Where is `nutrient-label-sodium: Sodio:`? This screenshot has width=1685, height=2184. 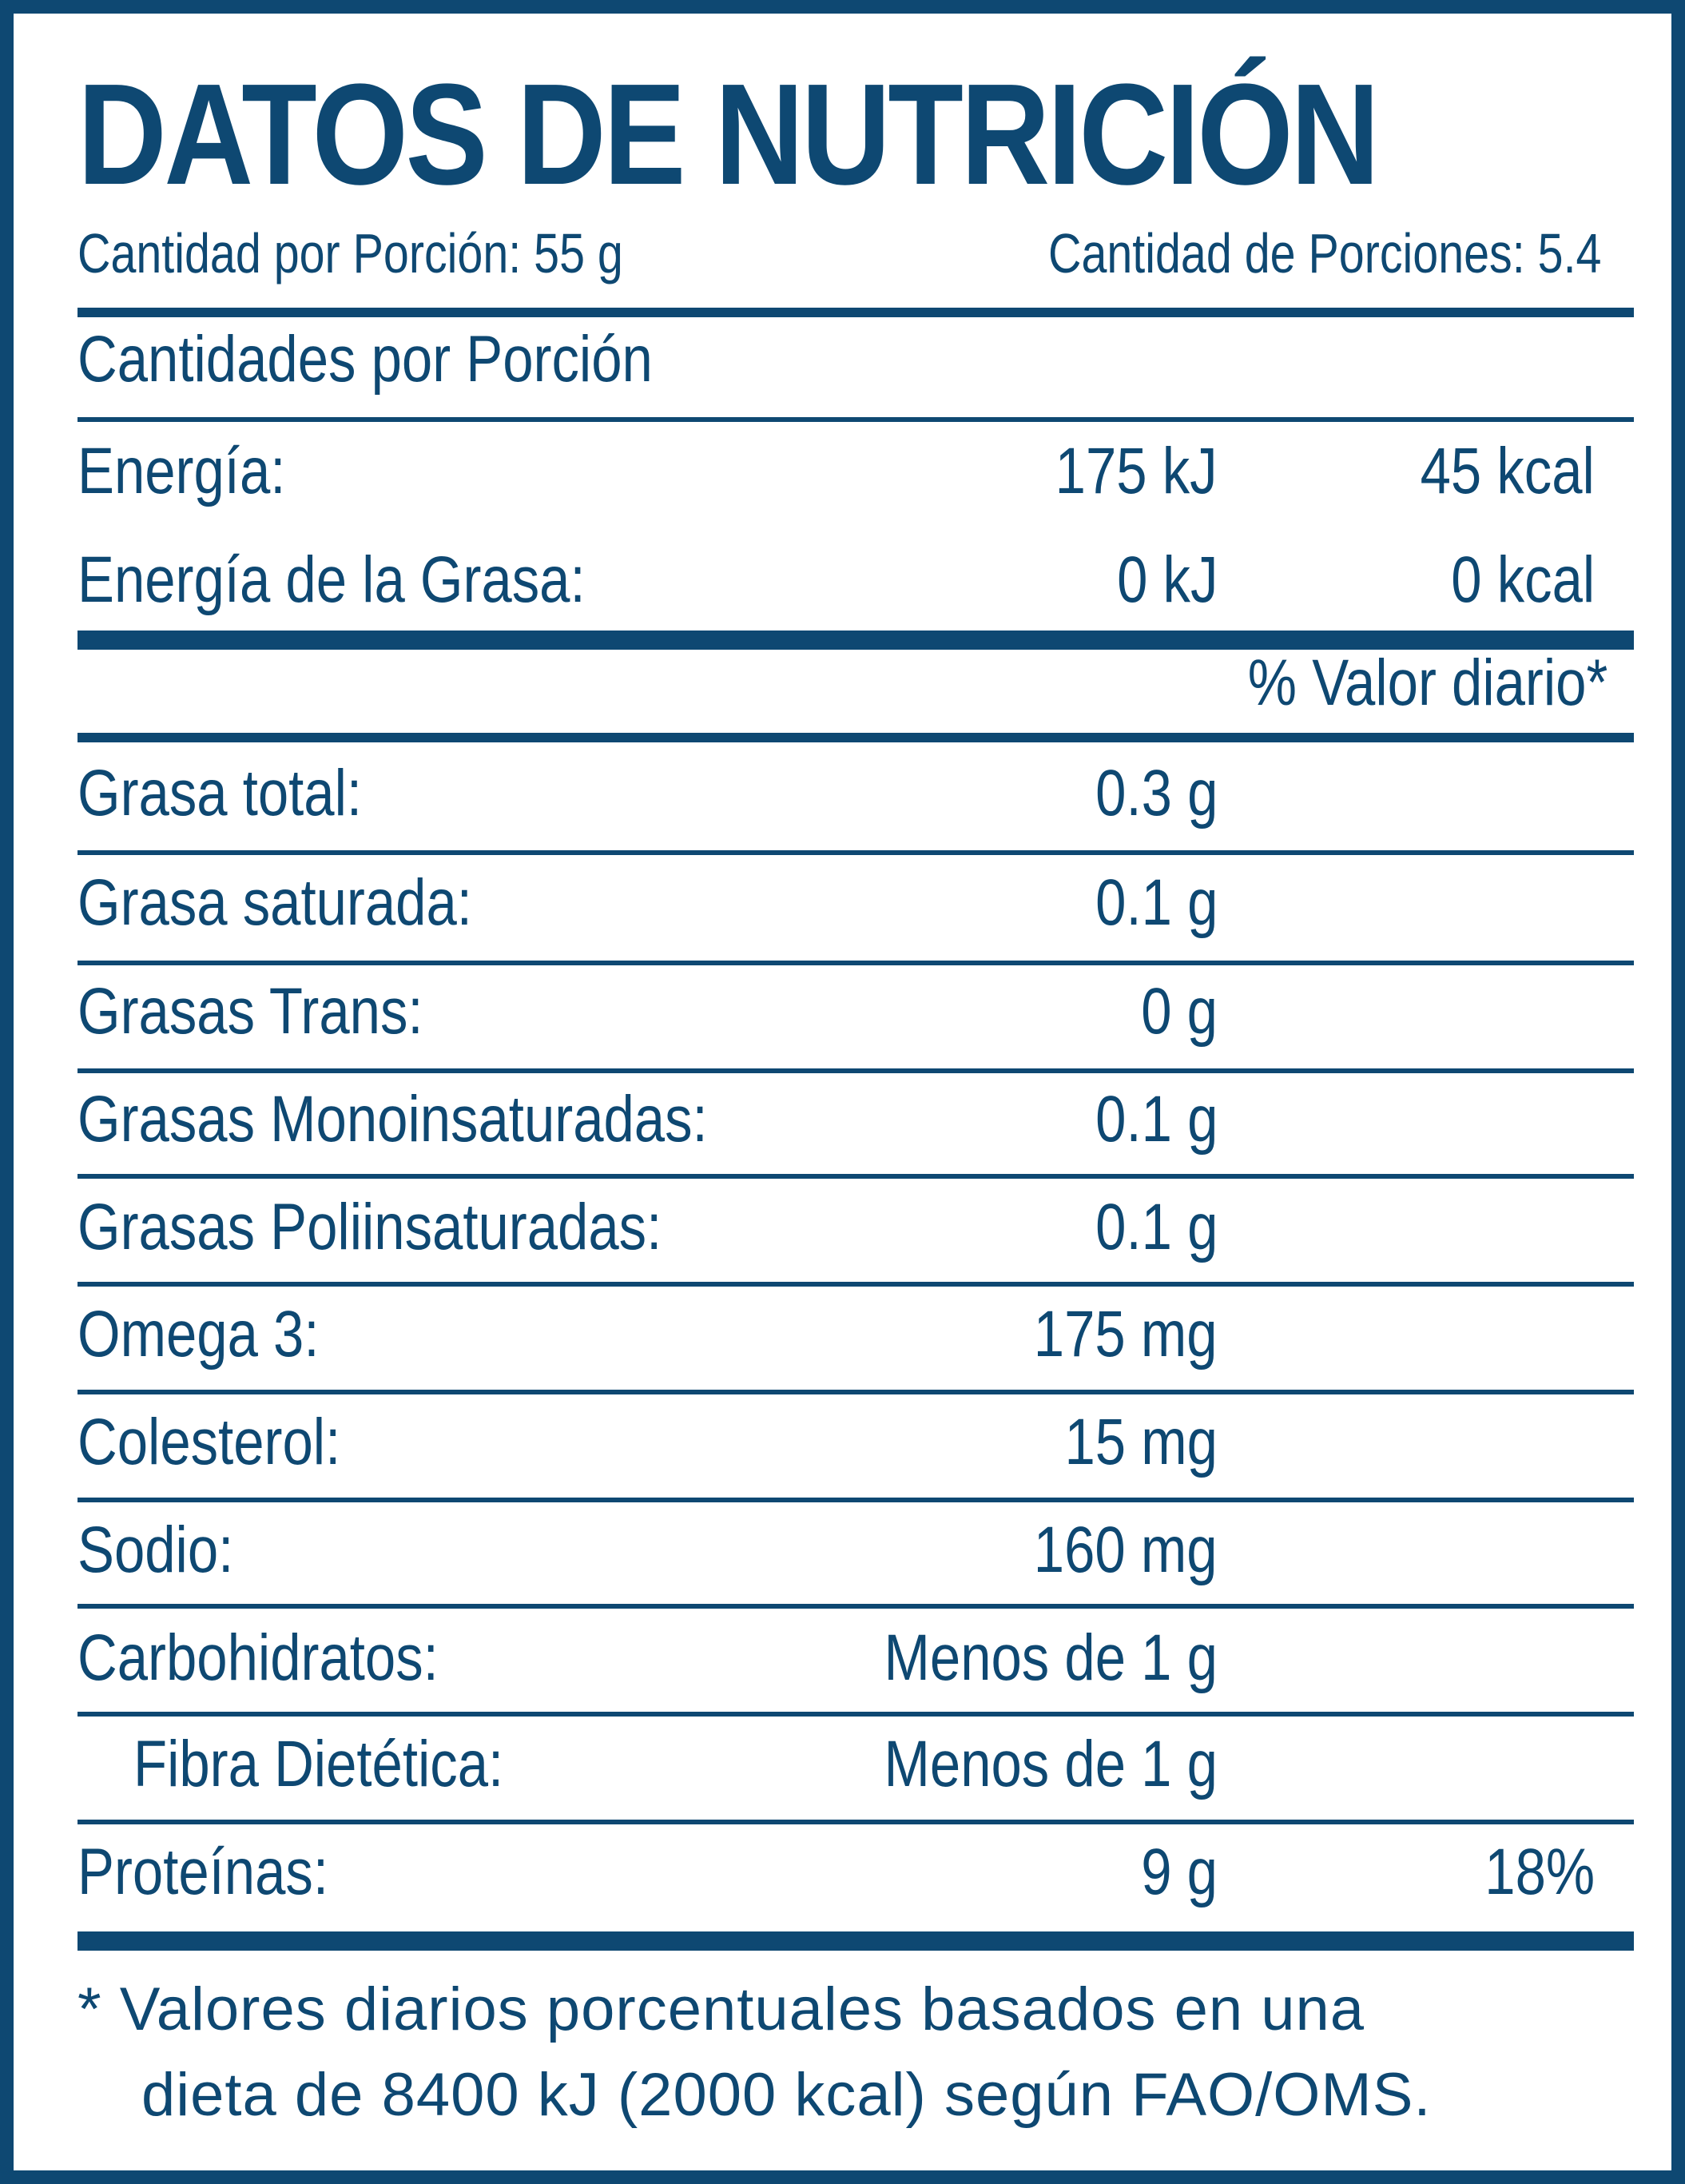
nutrient-label-sodium: Sodio: is located at coordinates (155, 1550).